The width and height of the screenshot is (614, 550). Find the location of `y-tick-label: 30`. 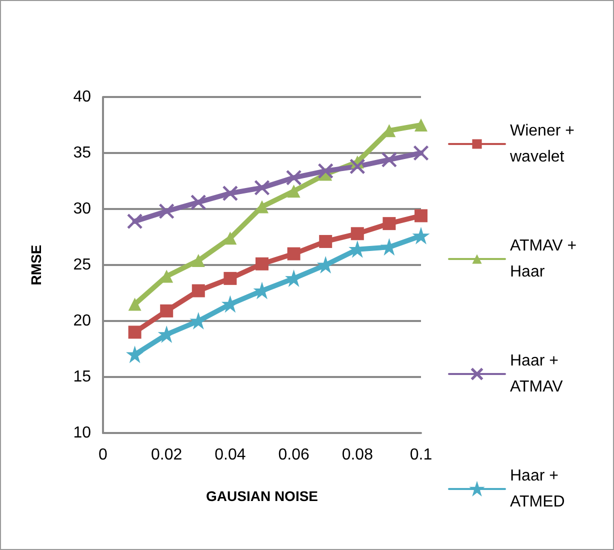

y-tick-label: 30 is located at coordinates (82, 209).